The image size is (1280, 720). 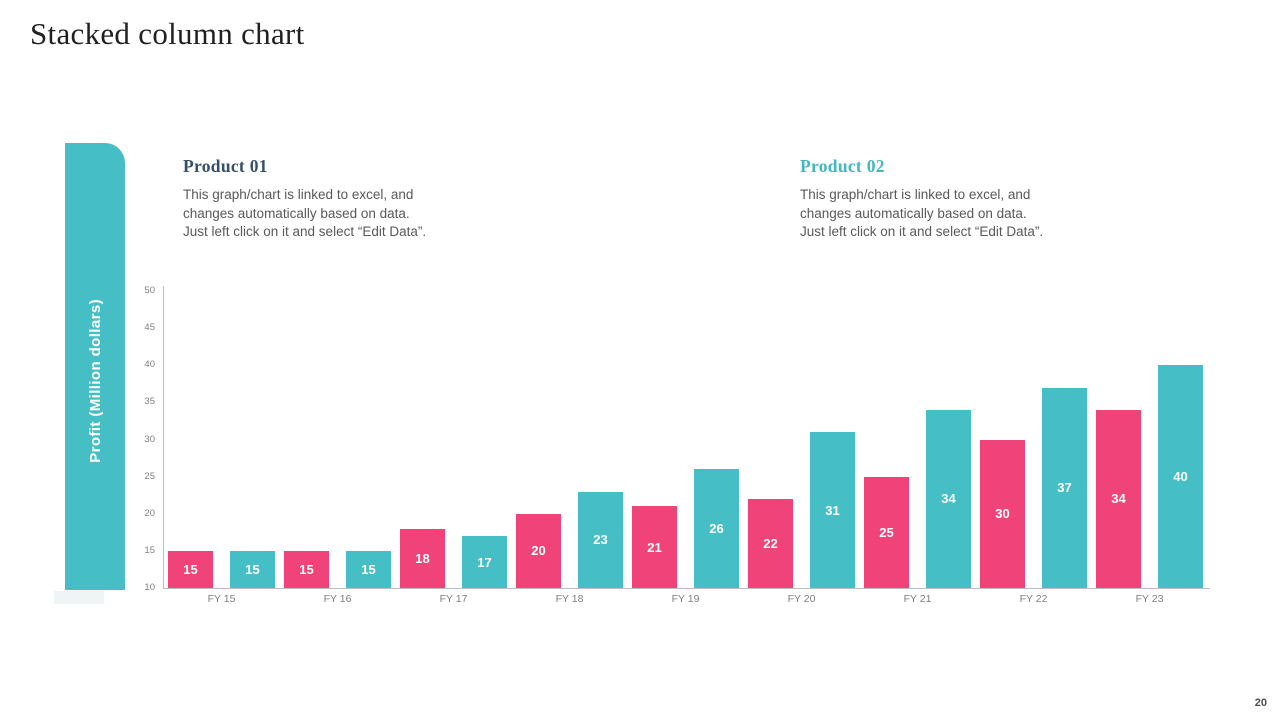 I want to click on page-number: 20, so click(x=1260, y=703).